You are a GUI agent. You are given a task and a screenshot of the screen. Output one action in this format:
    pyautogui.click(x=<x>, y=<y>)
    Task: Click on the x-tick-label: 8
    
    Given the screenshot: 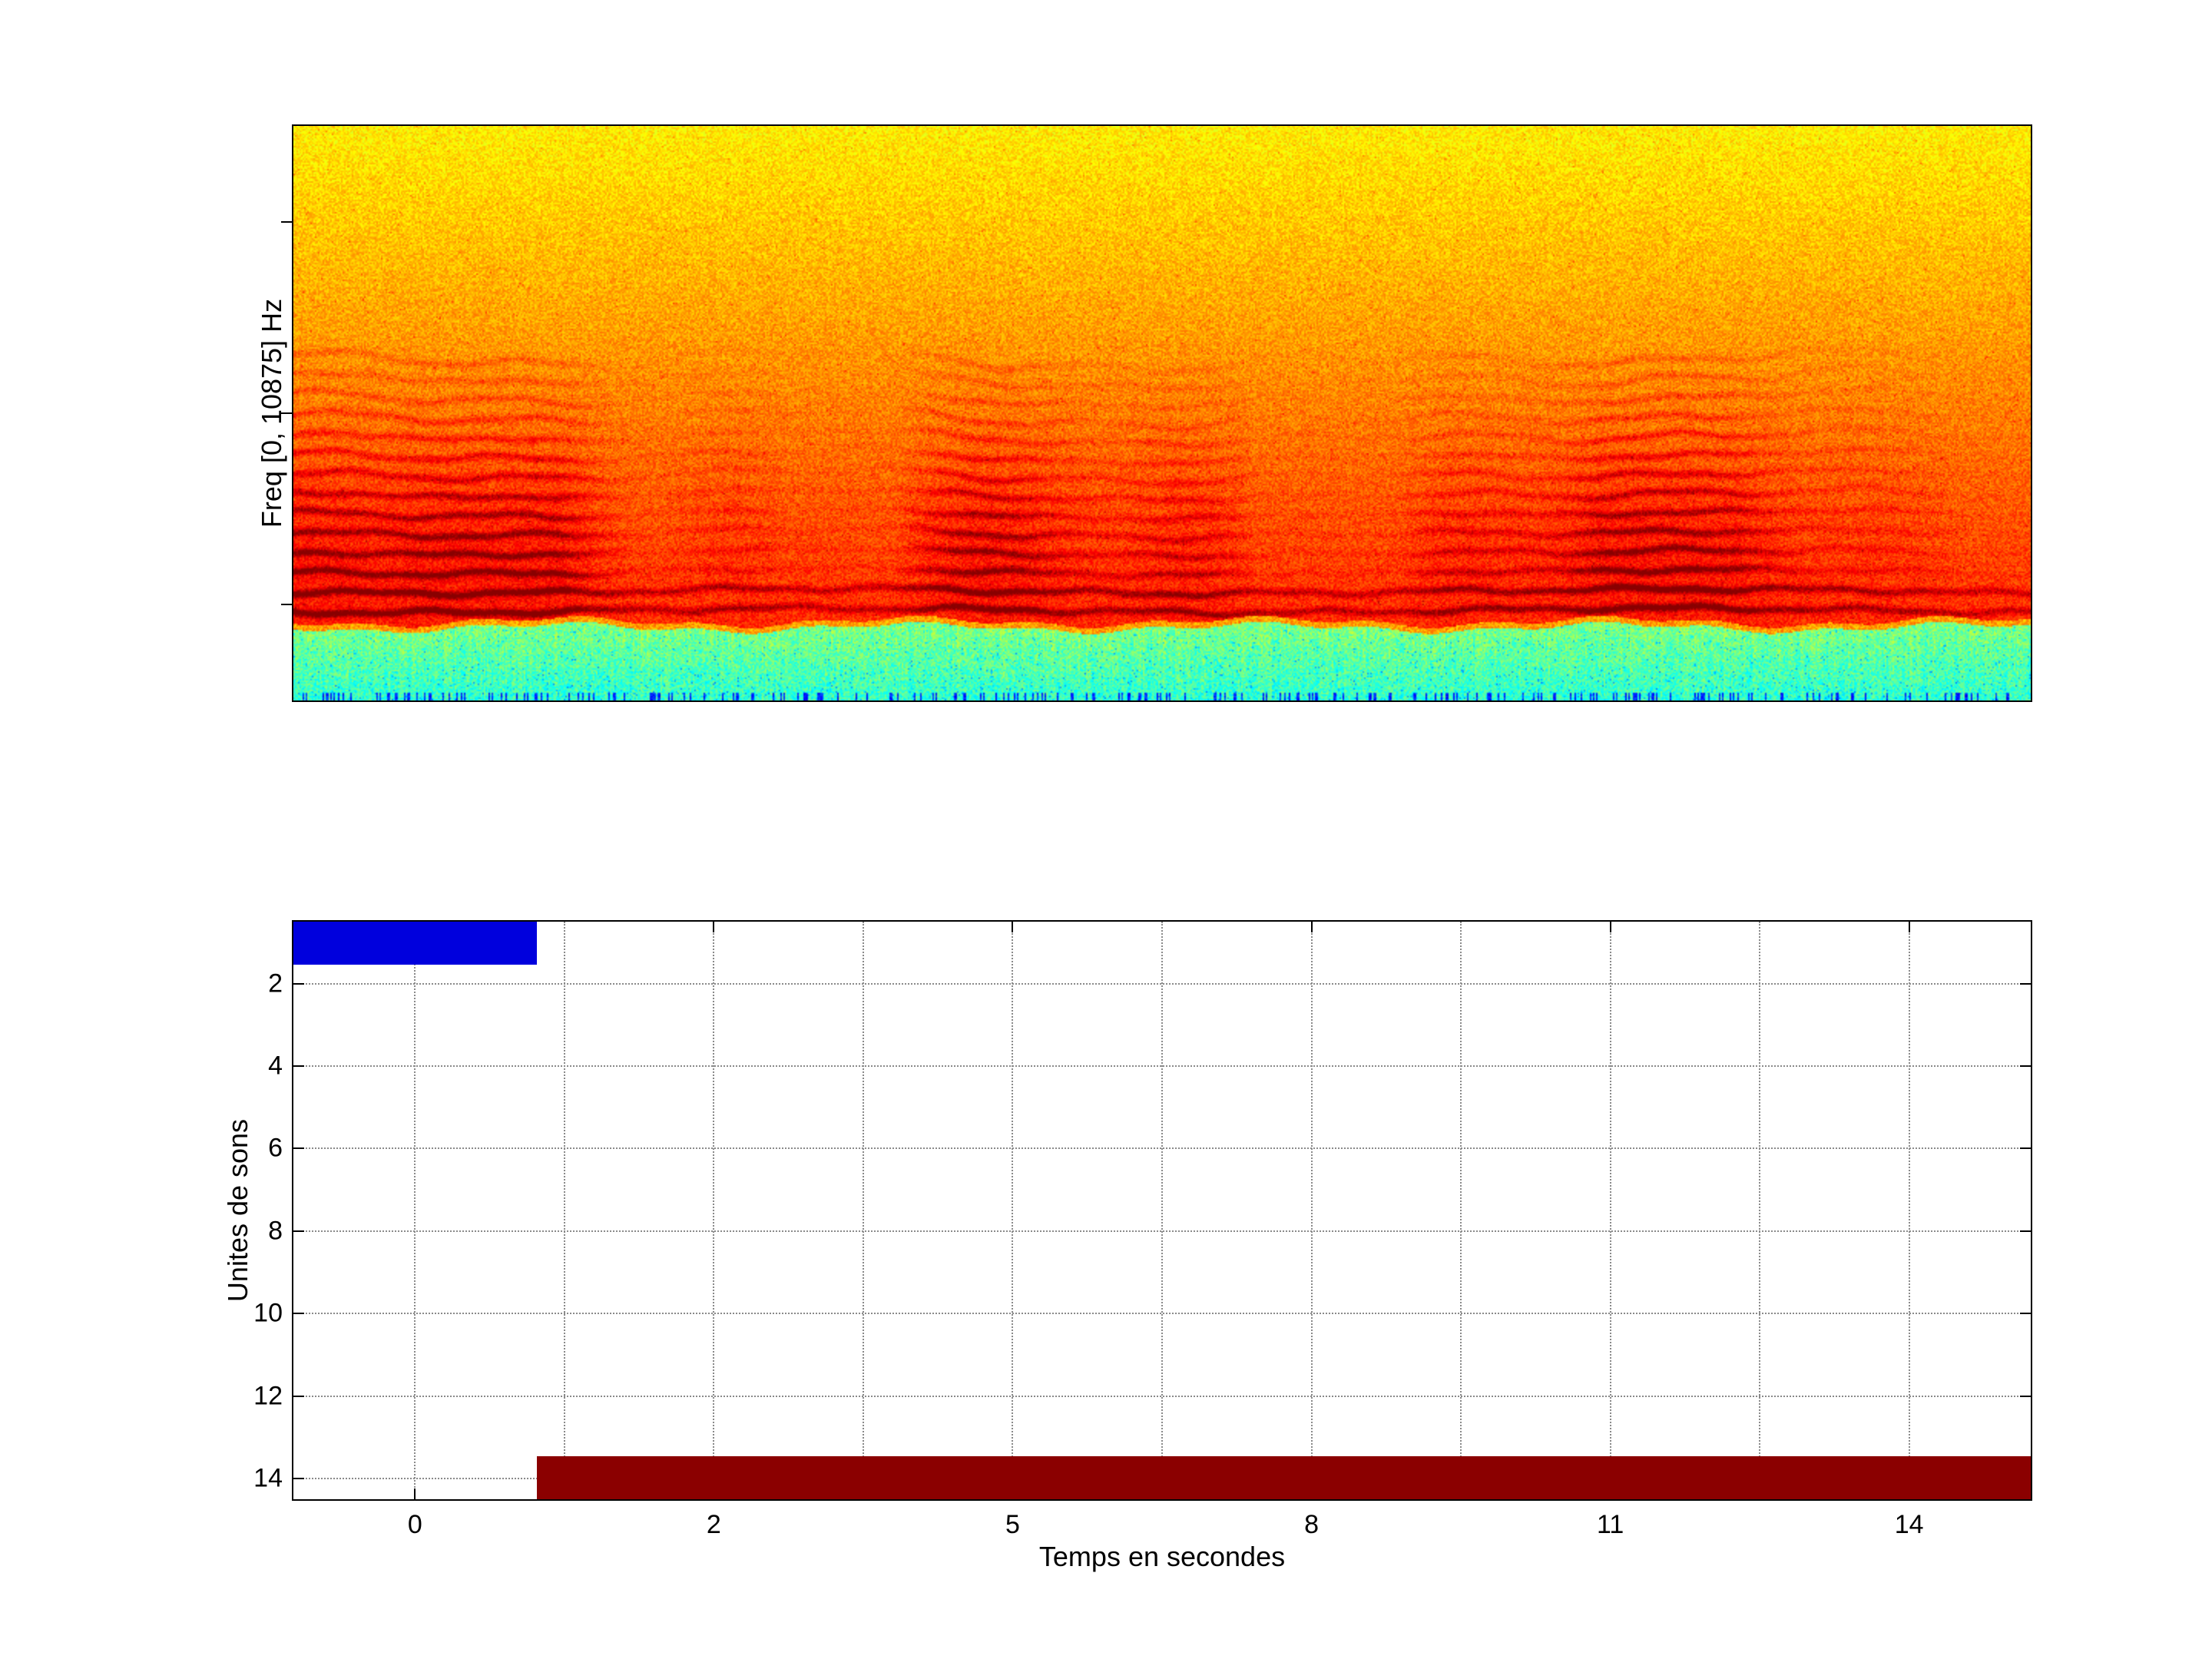 What is the action you would take?
    pyautogui.click(x=1312, y=1524)
    